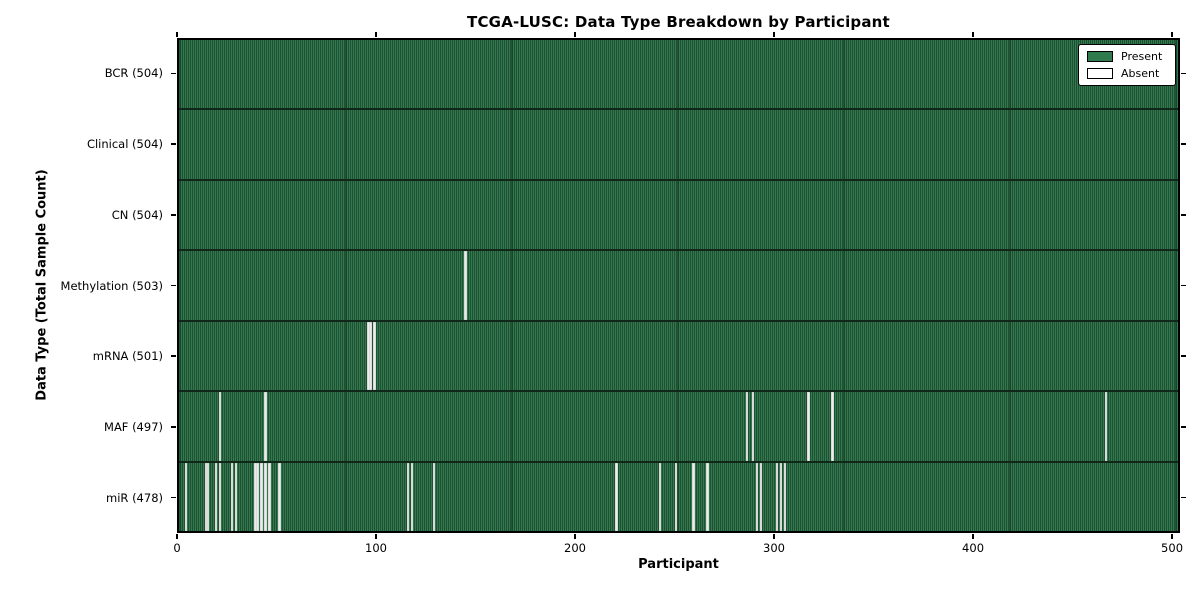 This screenshot has height=600, width=1200. What do you see at coordinates (127, 356) in the screenshot?
I see `y-tick-label: mRNA (501)` at bounding box center [127, 356].